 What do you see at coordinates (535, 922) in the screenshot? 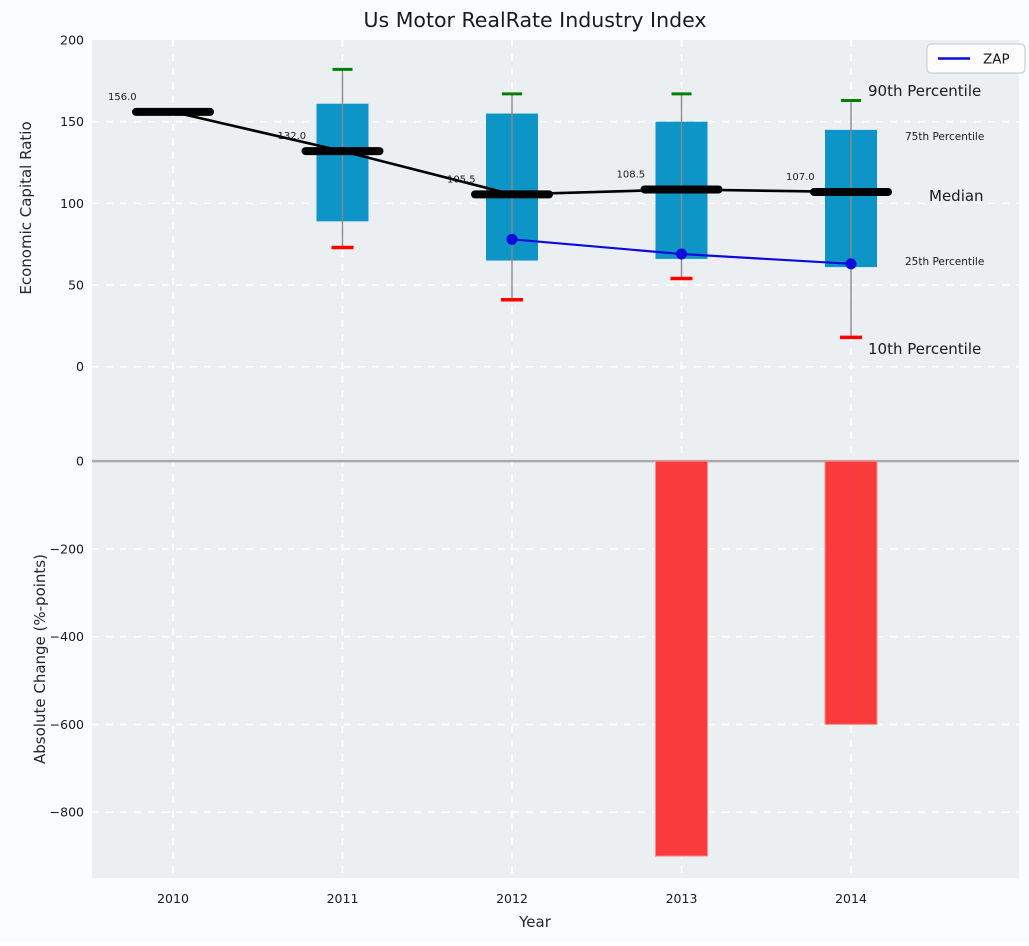
I see `x-axis-label: Year` at bounding box center [535, 922].